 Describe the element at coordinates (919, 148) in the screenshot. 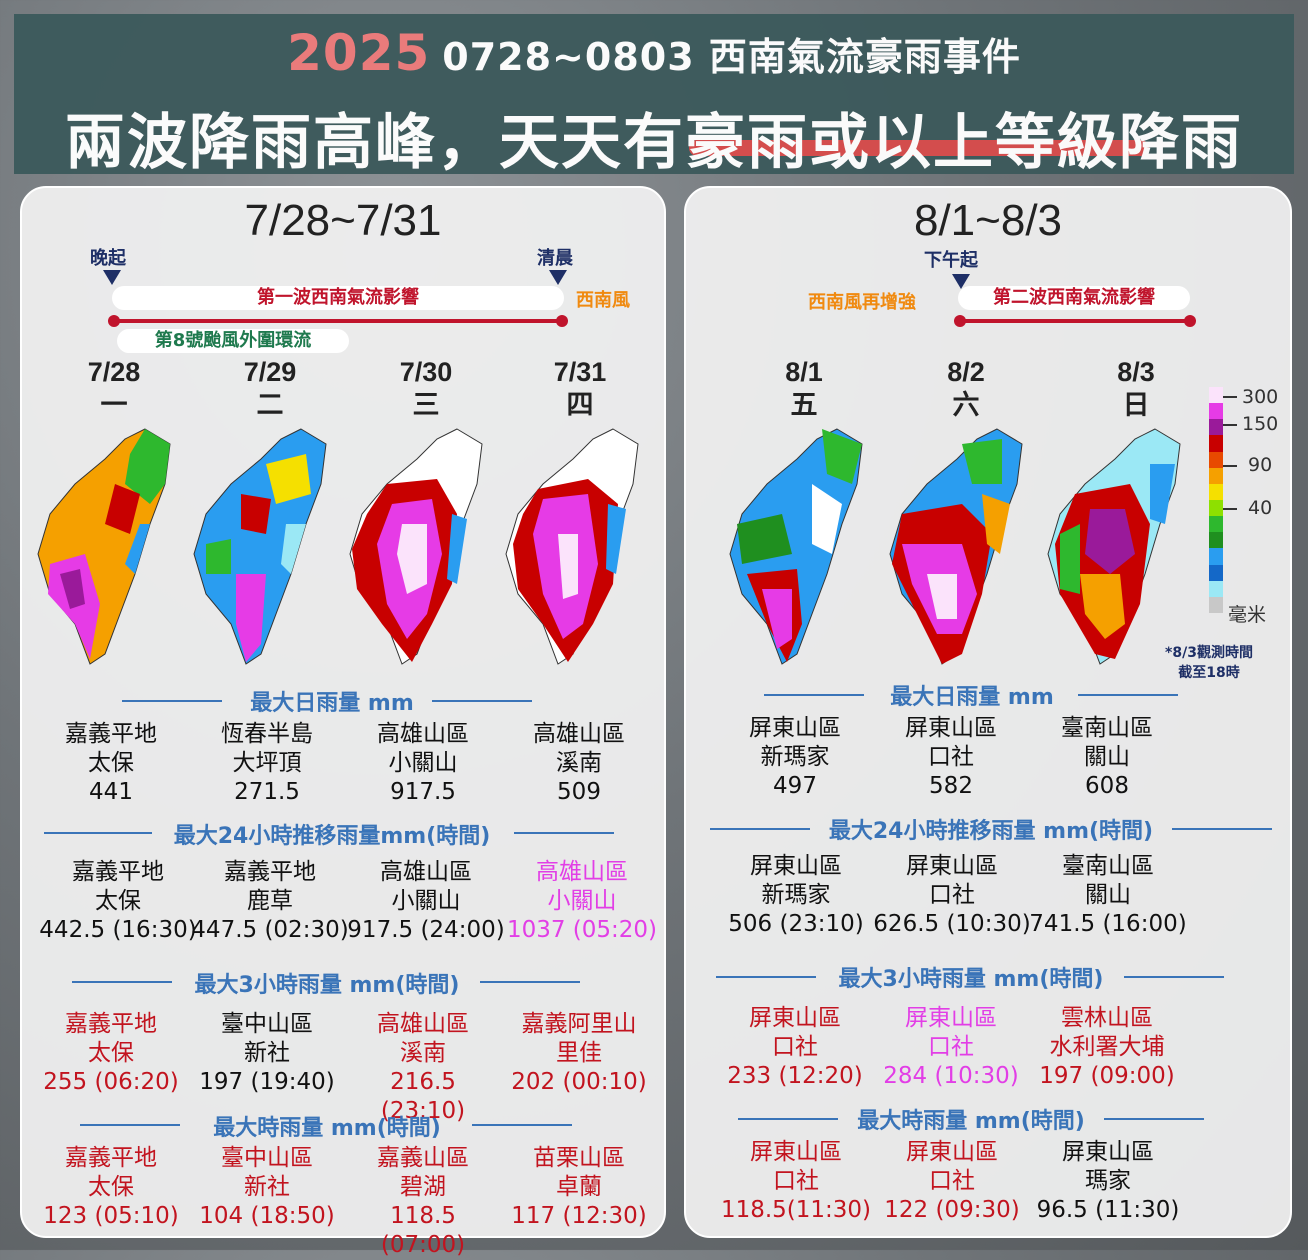

I see `headline-highlight` at that location.